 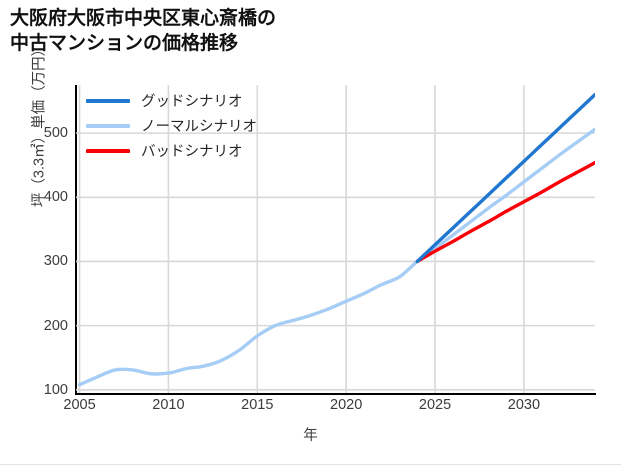 What do you see at coordinates (108, 100) in the screenshot?
I see `legend-swatch-good-icon` at bounding box center [108, 100].